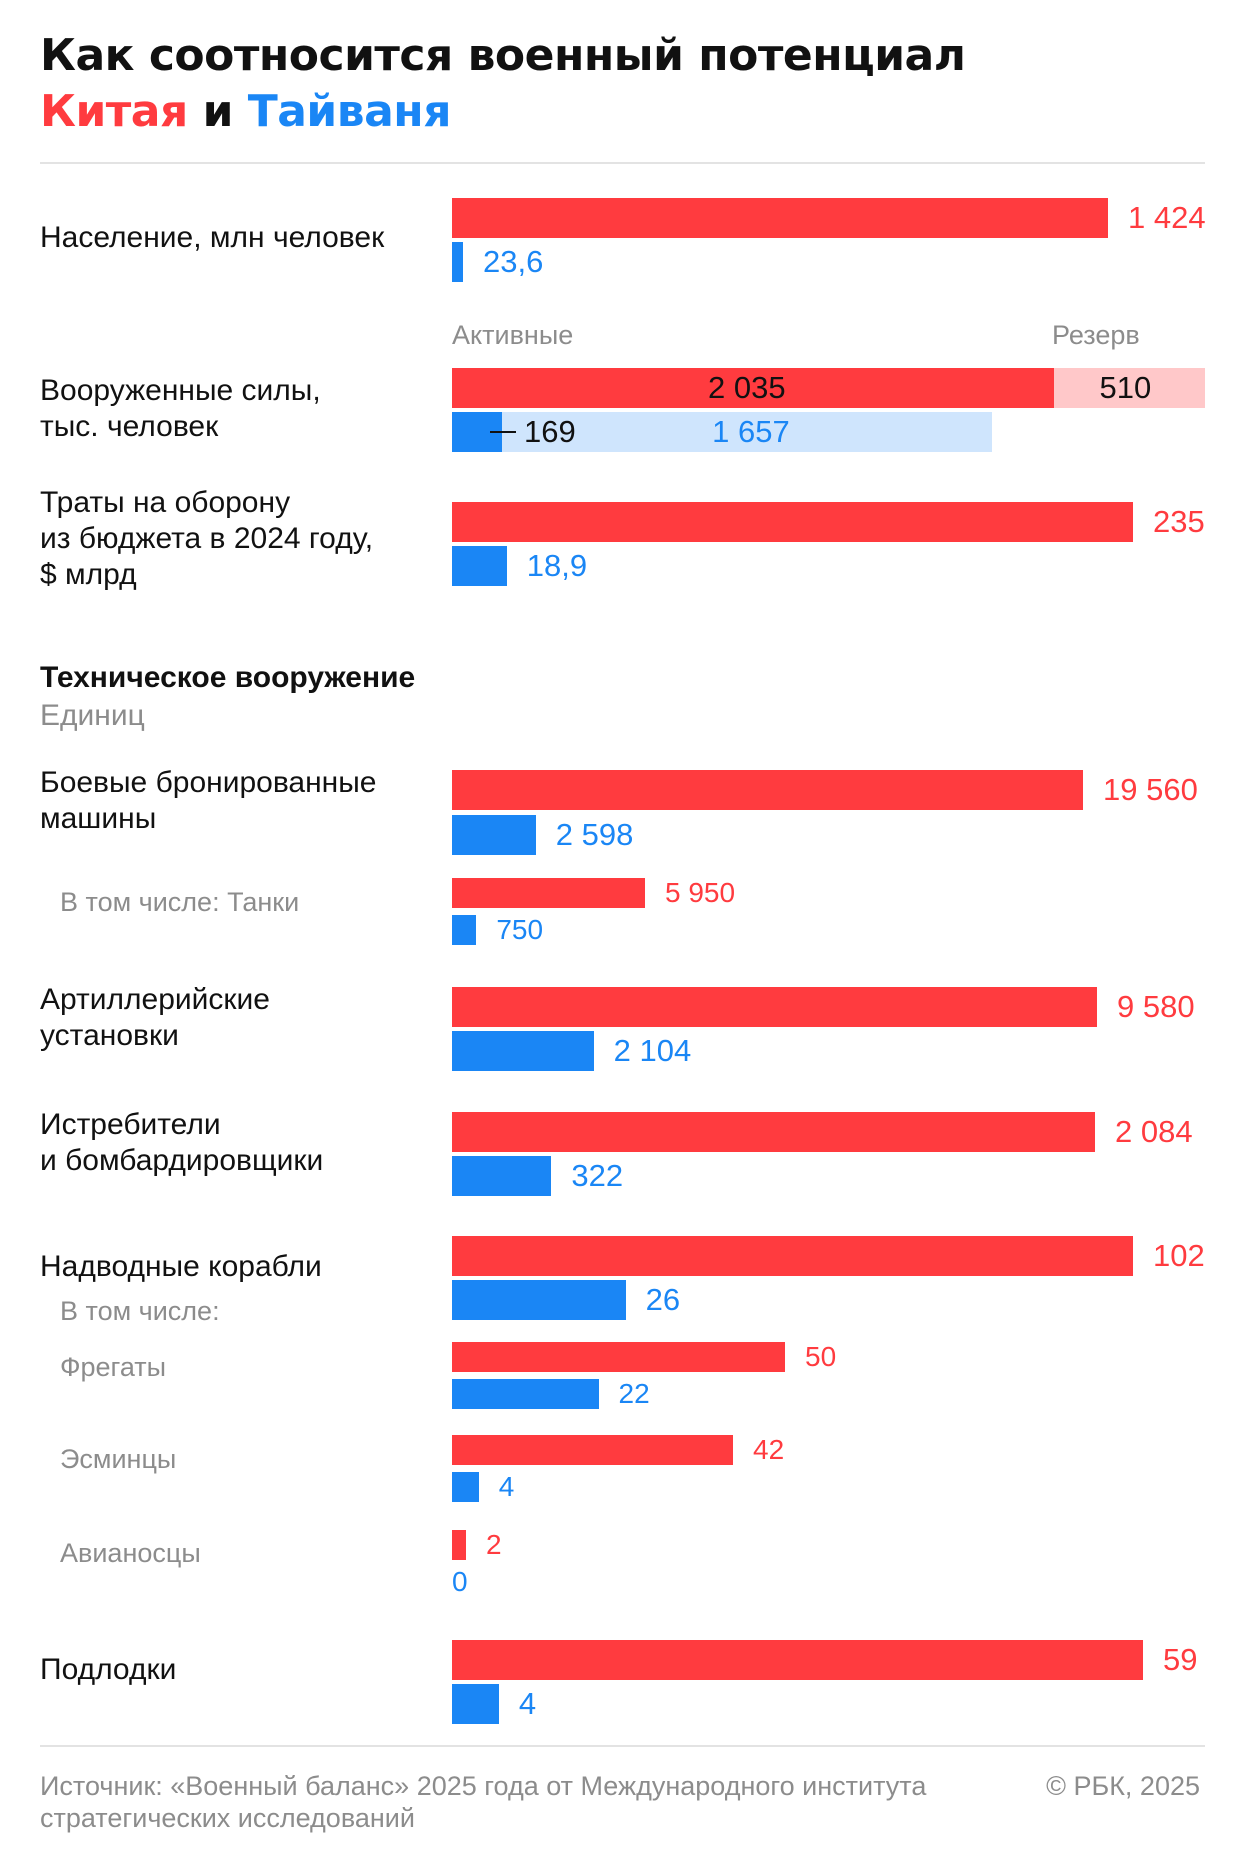 This screenshot has height=1861, width=1240. What do you see at coordinates (594, 834) in the screenshot?
I see `armored-taiwan-value: 2 598` at bounding box center [594, 834].